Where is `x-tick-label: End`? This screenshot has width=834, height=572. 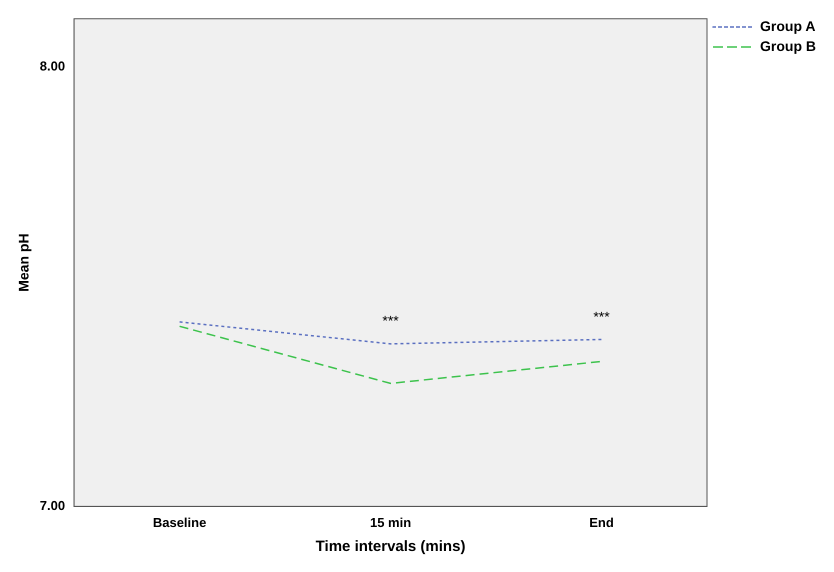
x-tick-label: End is located at coordinates (601, 522).